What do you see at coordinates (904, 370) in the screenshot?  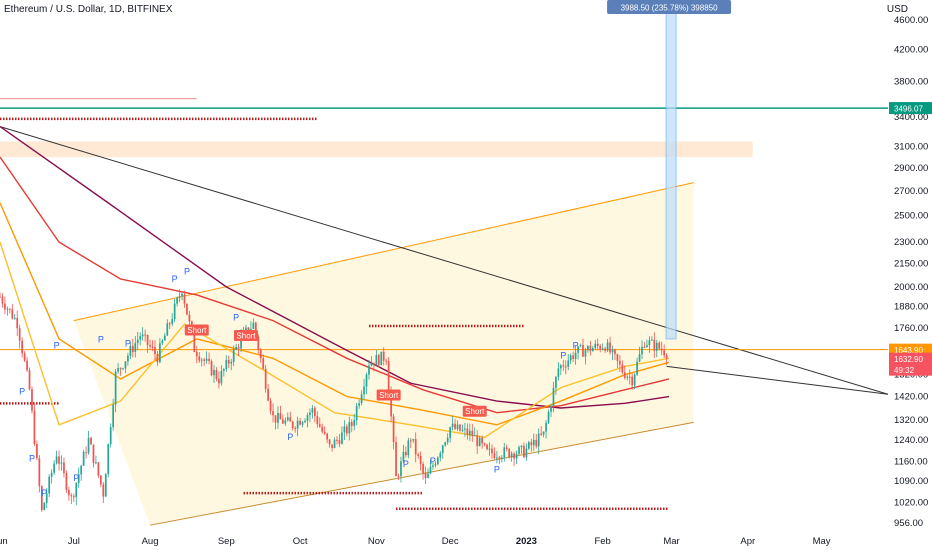 I see `price-label: 49:32` at bounding box center [904, 370].